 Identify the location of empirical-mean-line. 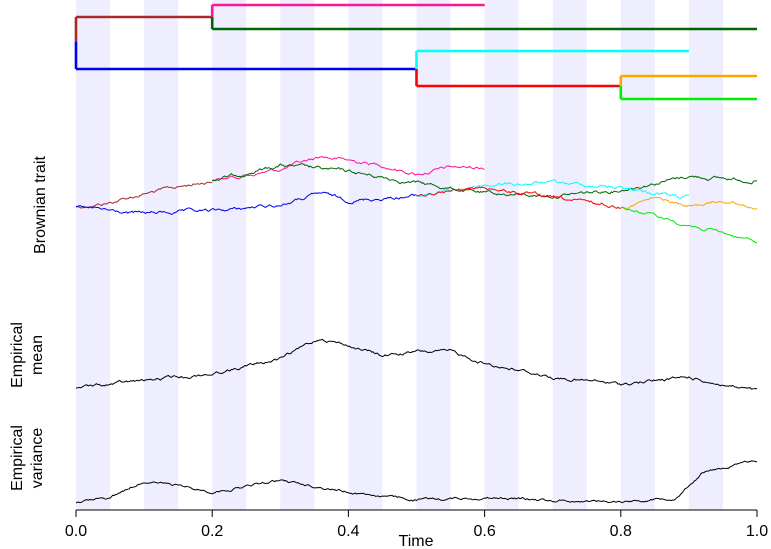
(416, 364).